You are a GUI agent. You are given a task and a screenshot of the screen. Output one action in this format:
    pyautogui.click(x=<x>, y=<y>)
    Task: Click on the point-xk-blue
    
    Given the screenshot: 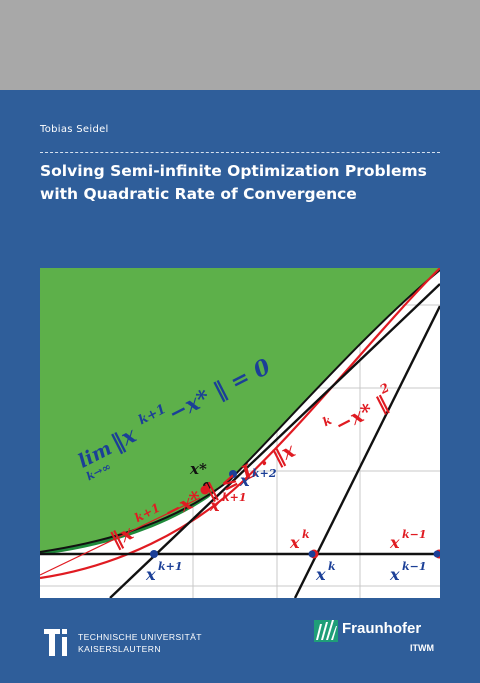 What is the action you would take?
    pyautogui.click(x=312, y=554)
    